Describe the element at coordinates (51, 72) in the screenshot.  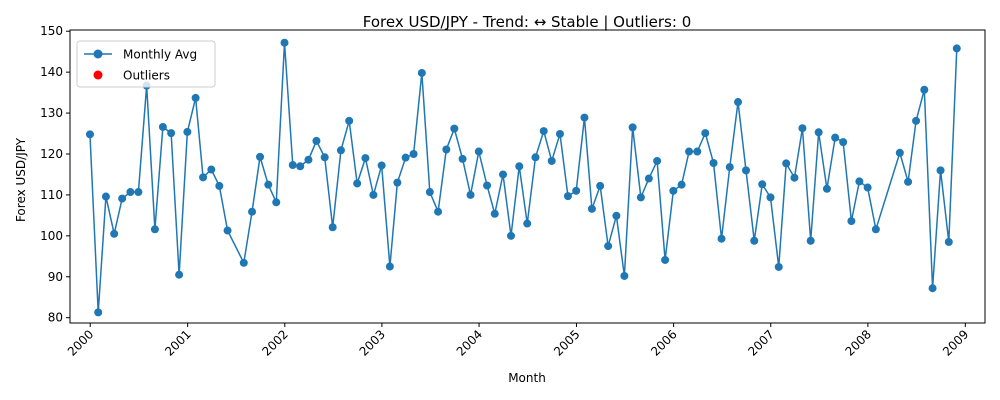
I see `y-tick-label: 140` at that location.